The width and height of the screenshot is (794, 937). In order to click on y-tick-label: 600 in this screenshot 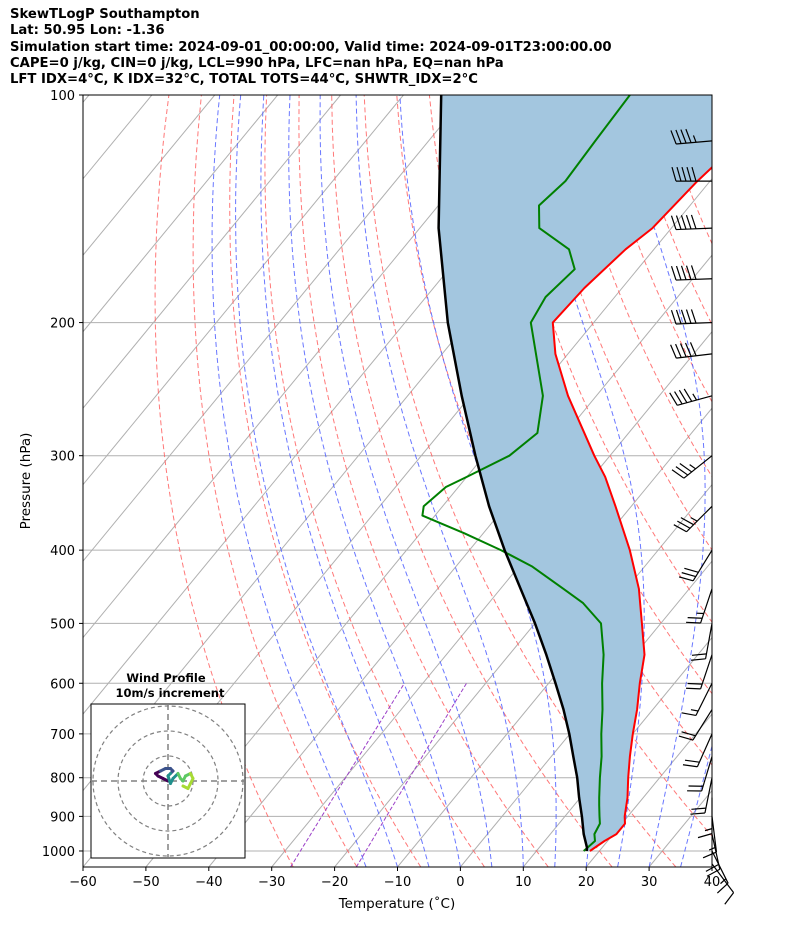, I will do `click(62, 684)`.